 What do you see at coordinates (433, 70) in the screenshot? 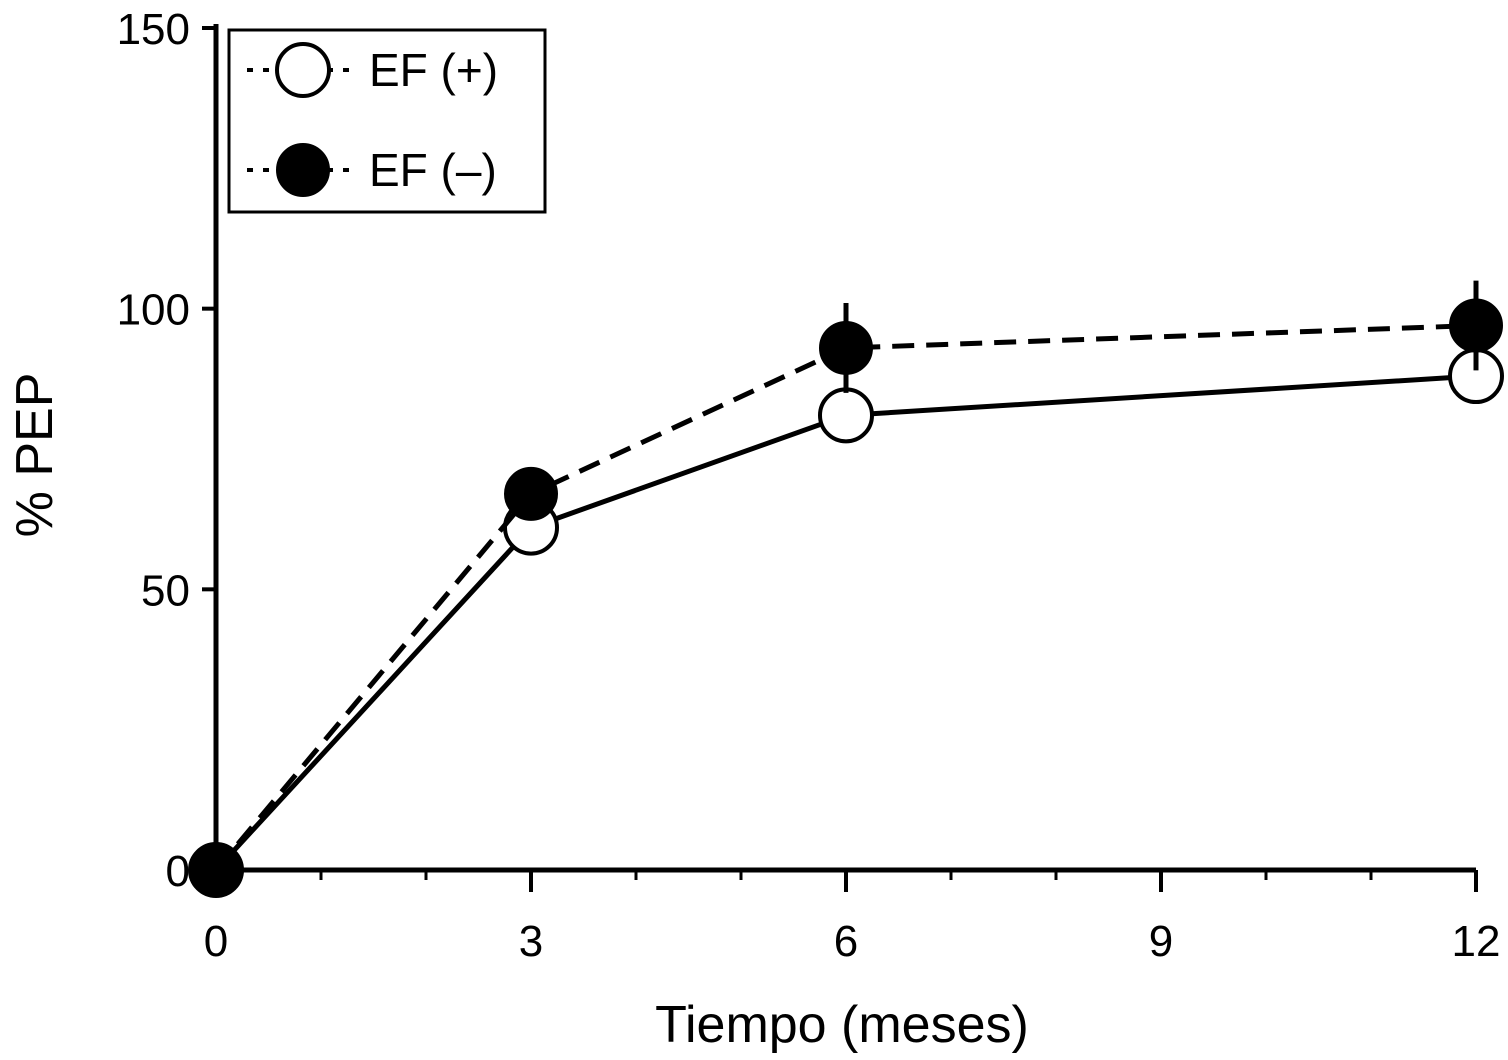
I see `legend-label: EF (+)` at bounding box center [433, 70].